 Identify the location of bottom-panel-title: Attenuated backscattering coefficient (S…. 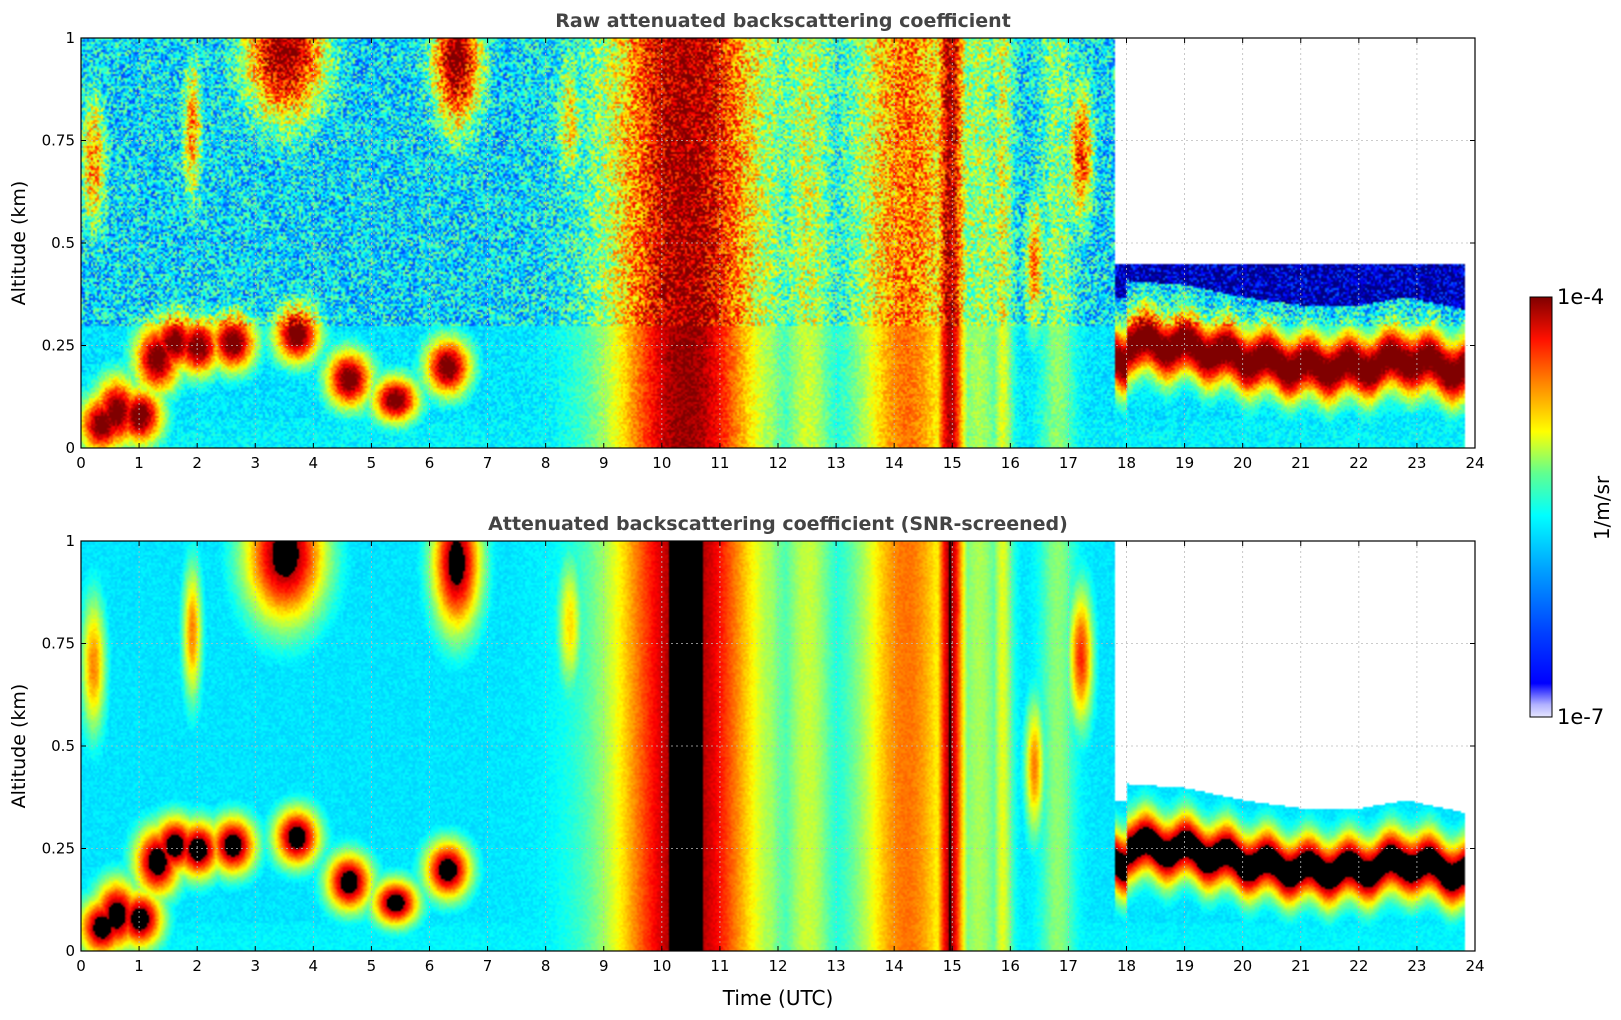
(778, 524).